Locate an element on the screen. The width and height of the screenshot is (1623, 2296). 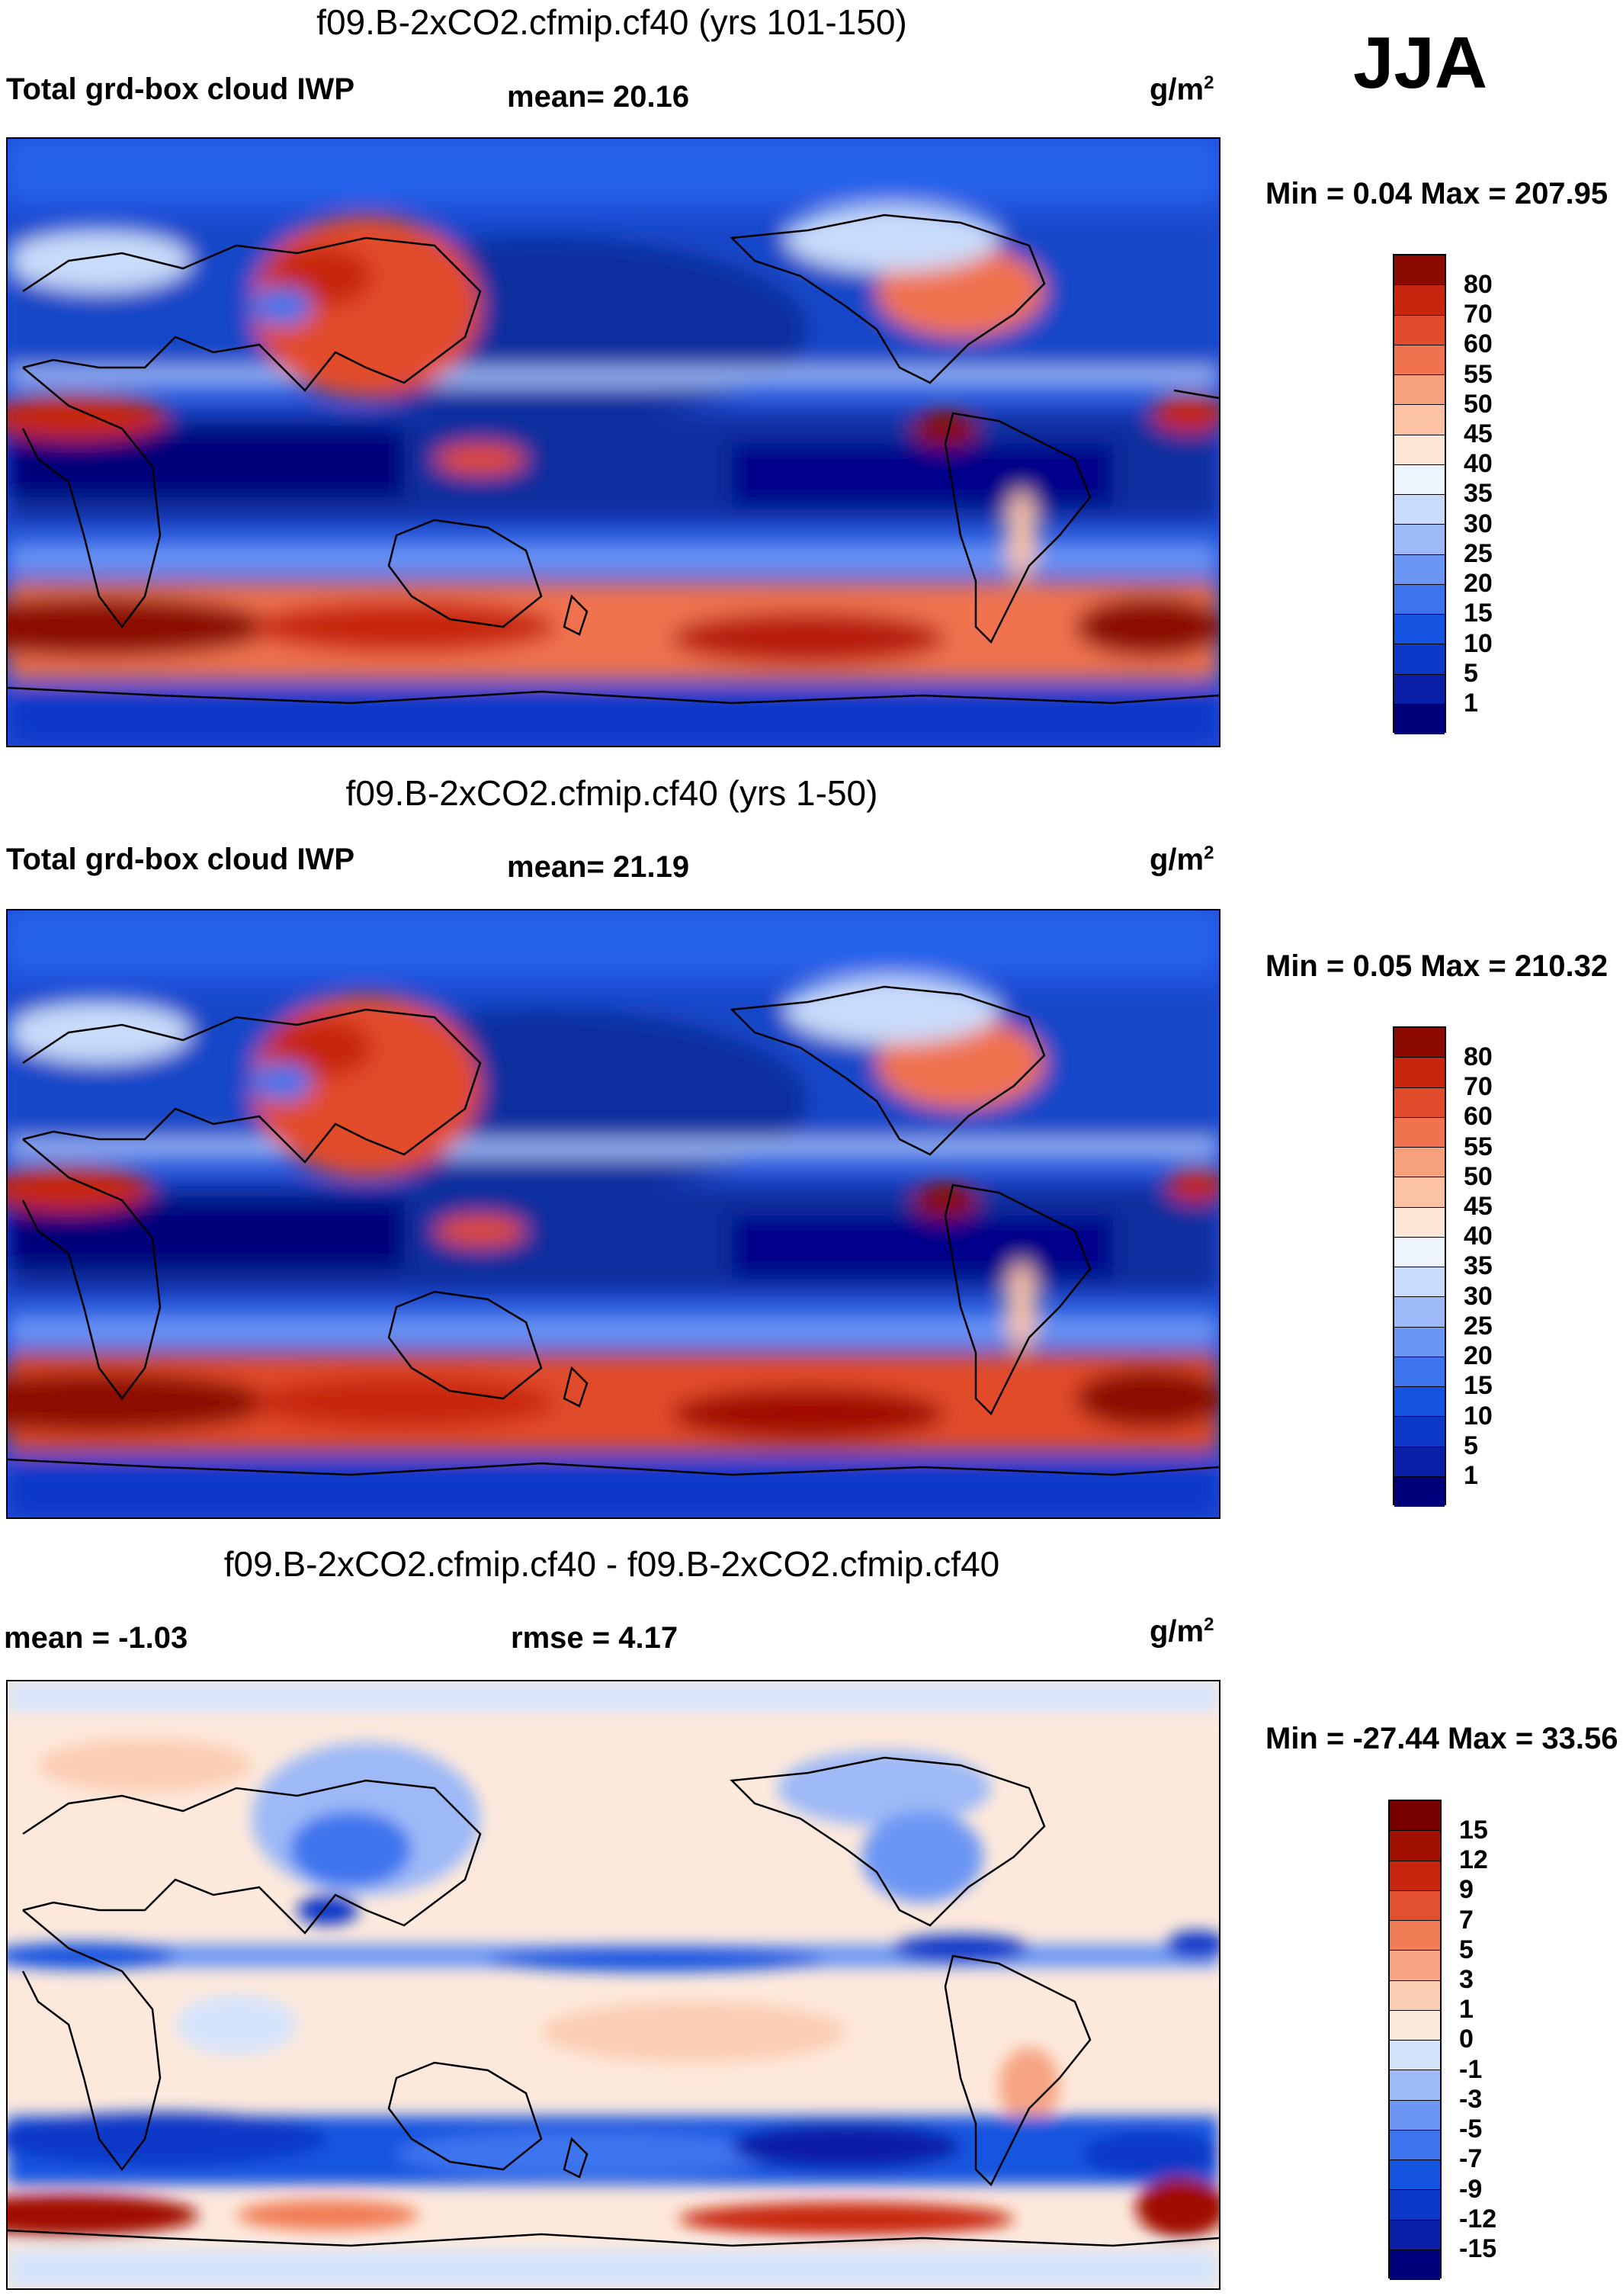
panel1-colorbar-tick: 55 is located at coordinates (1478, 374).